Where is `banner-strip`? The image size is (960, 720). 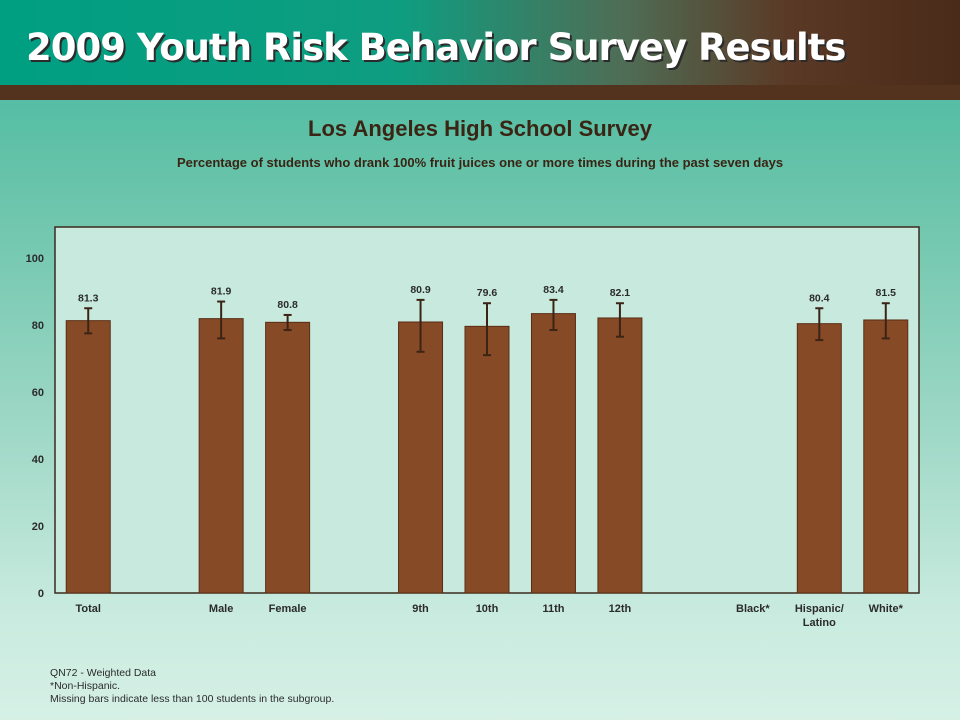
banner-strip is located at coordinates (480, 92).